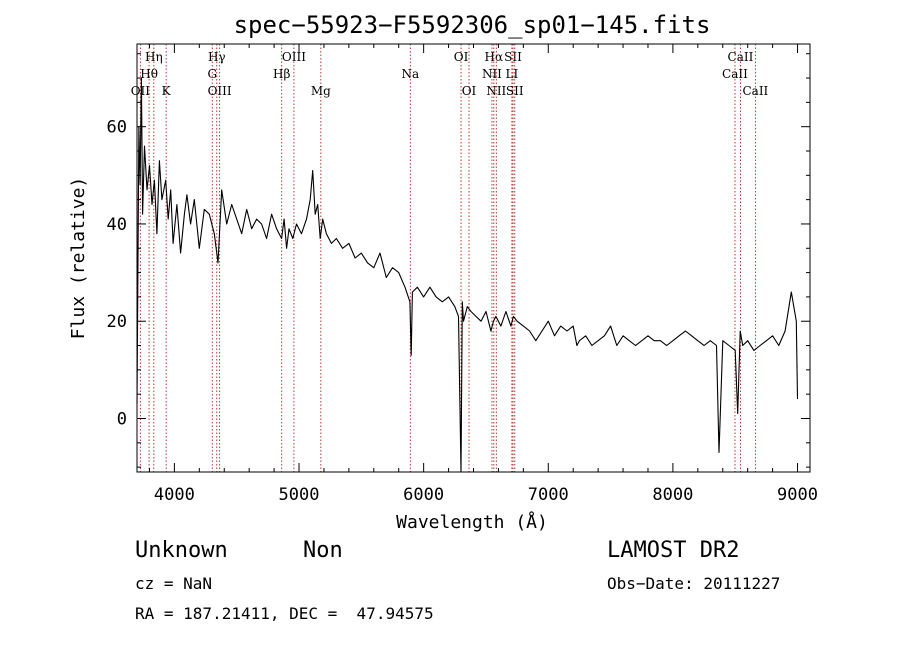 The width and height of the screenshot is (900, 649). Describe the element at coordinates (117, 225) in the screenshot. I see `y-tick-label: 40` at that location.